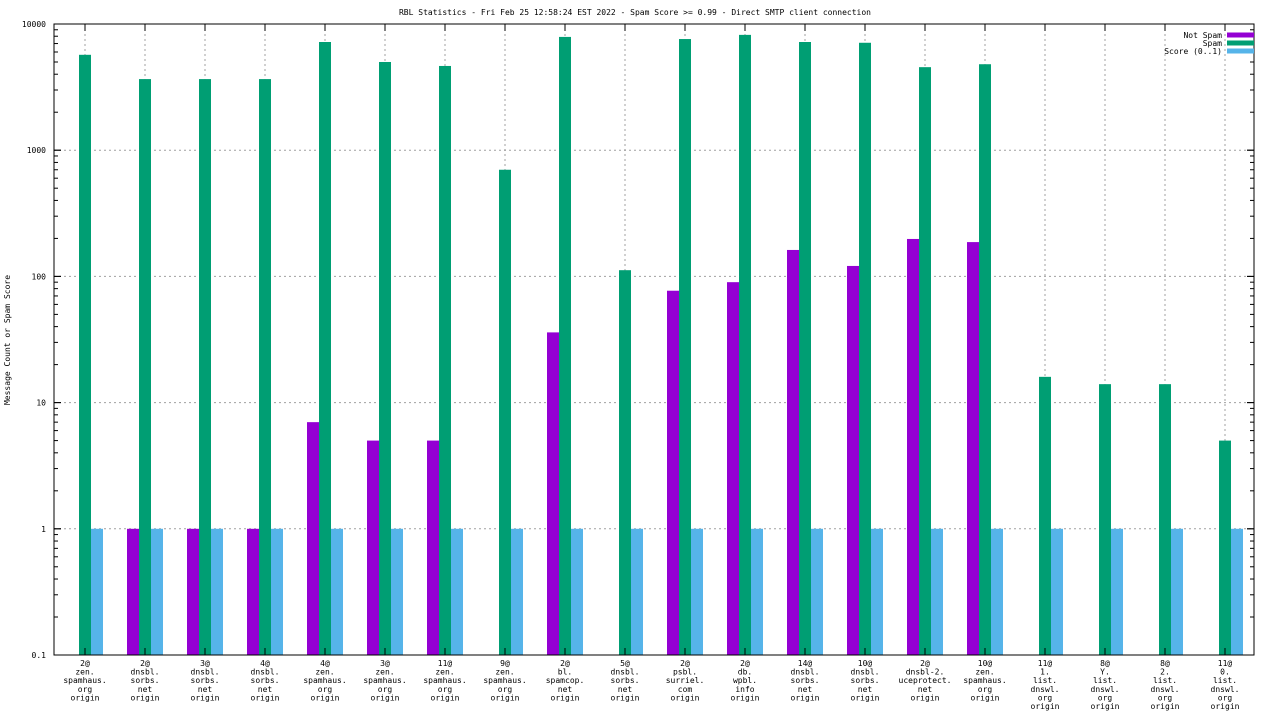  Describe the element at coordinates (385, 663) in the screenshot. I see `x-tick-label-line: 3@` at that location.